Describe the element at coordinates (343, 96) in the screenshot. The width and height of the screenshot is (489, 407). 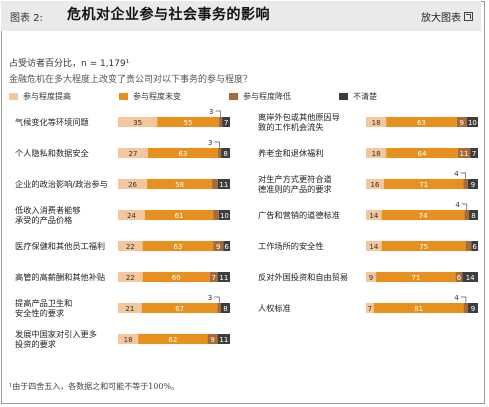
I see `legend-swatch-unknown` at that location.